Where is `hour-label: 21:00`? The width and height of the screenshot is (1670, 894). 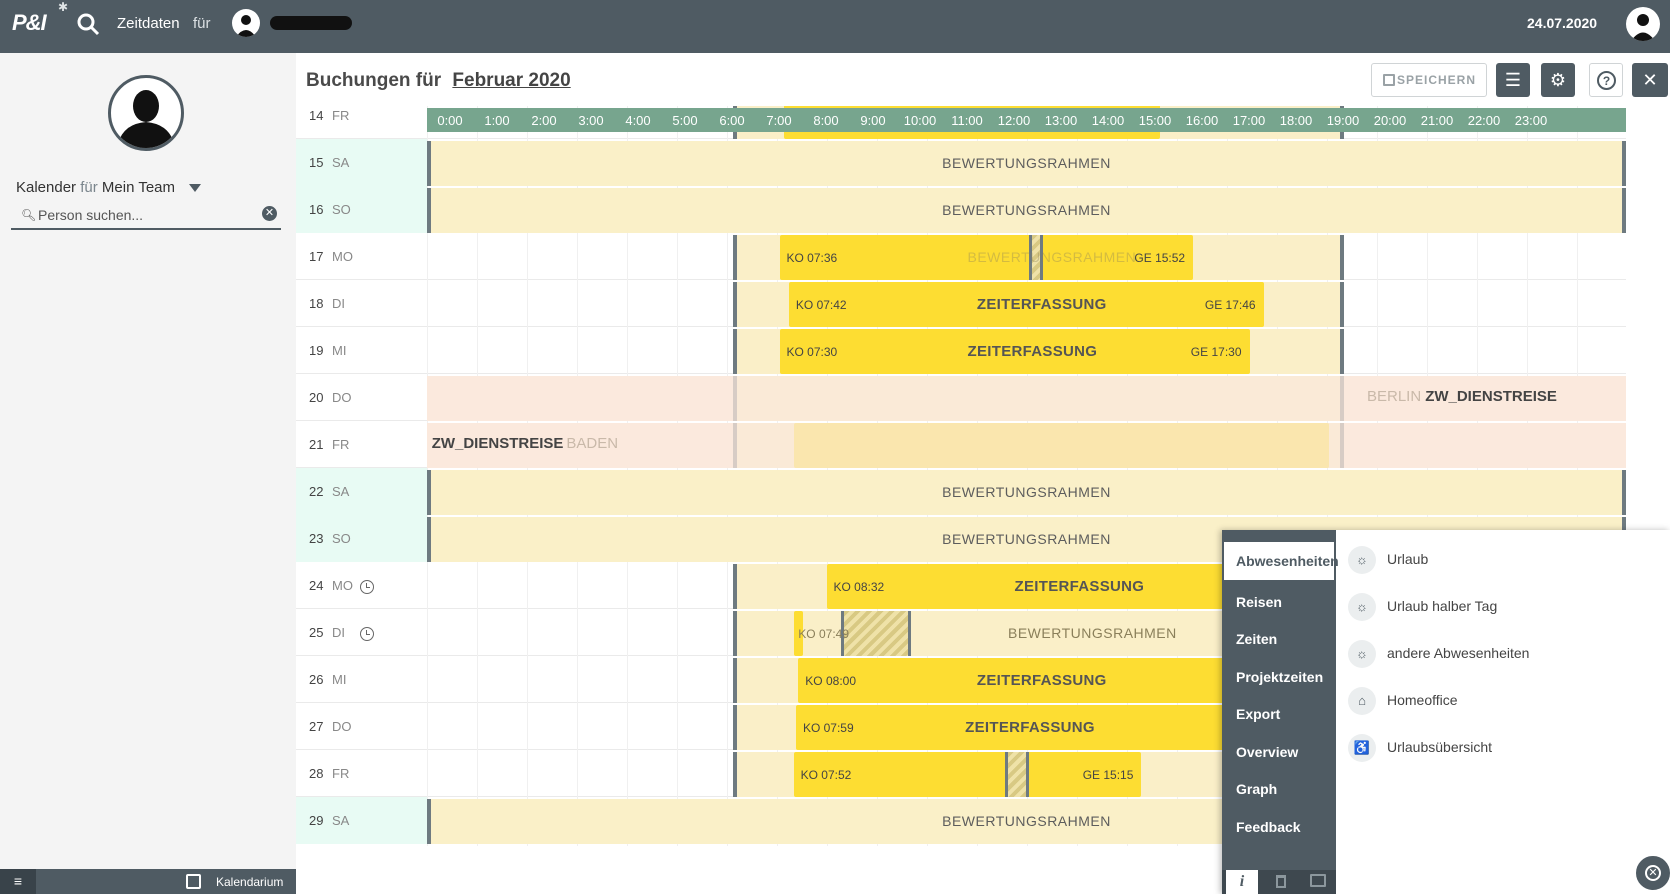 hour-label: 21:00 is located at coordinates (1437, 120).